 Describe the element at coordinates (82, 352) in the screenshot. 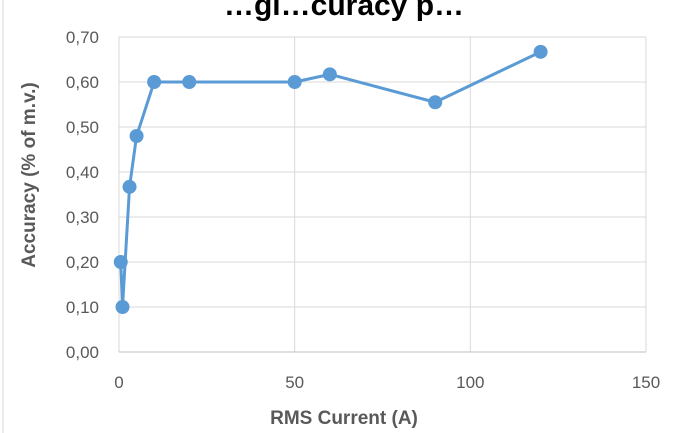

I see `y-tick-label: 0,00` at that location.